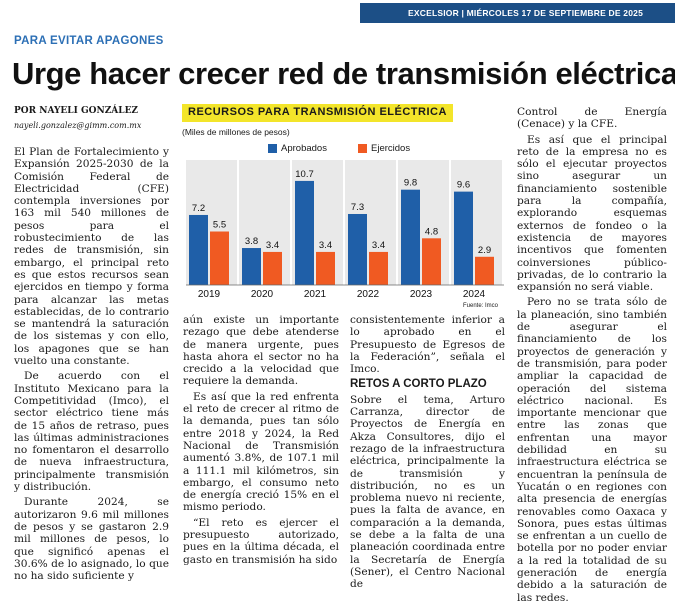  What do you see at coordinates (304, 232) in the screenshot?
I see `bar-aprobados-2021` at bounding box center [304, 232].